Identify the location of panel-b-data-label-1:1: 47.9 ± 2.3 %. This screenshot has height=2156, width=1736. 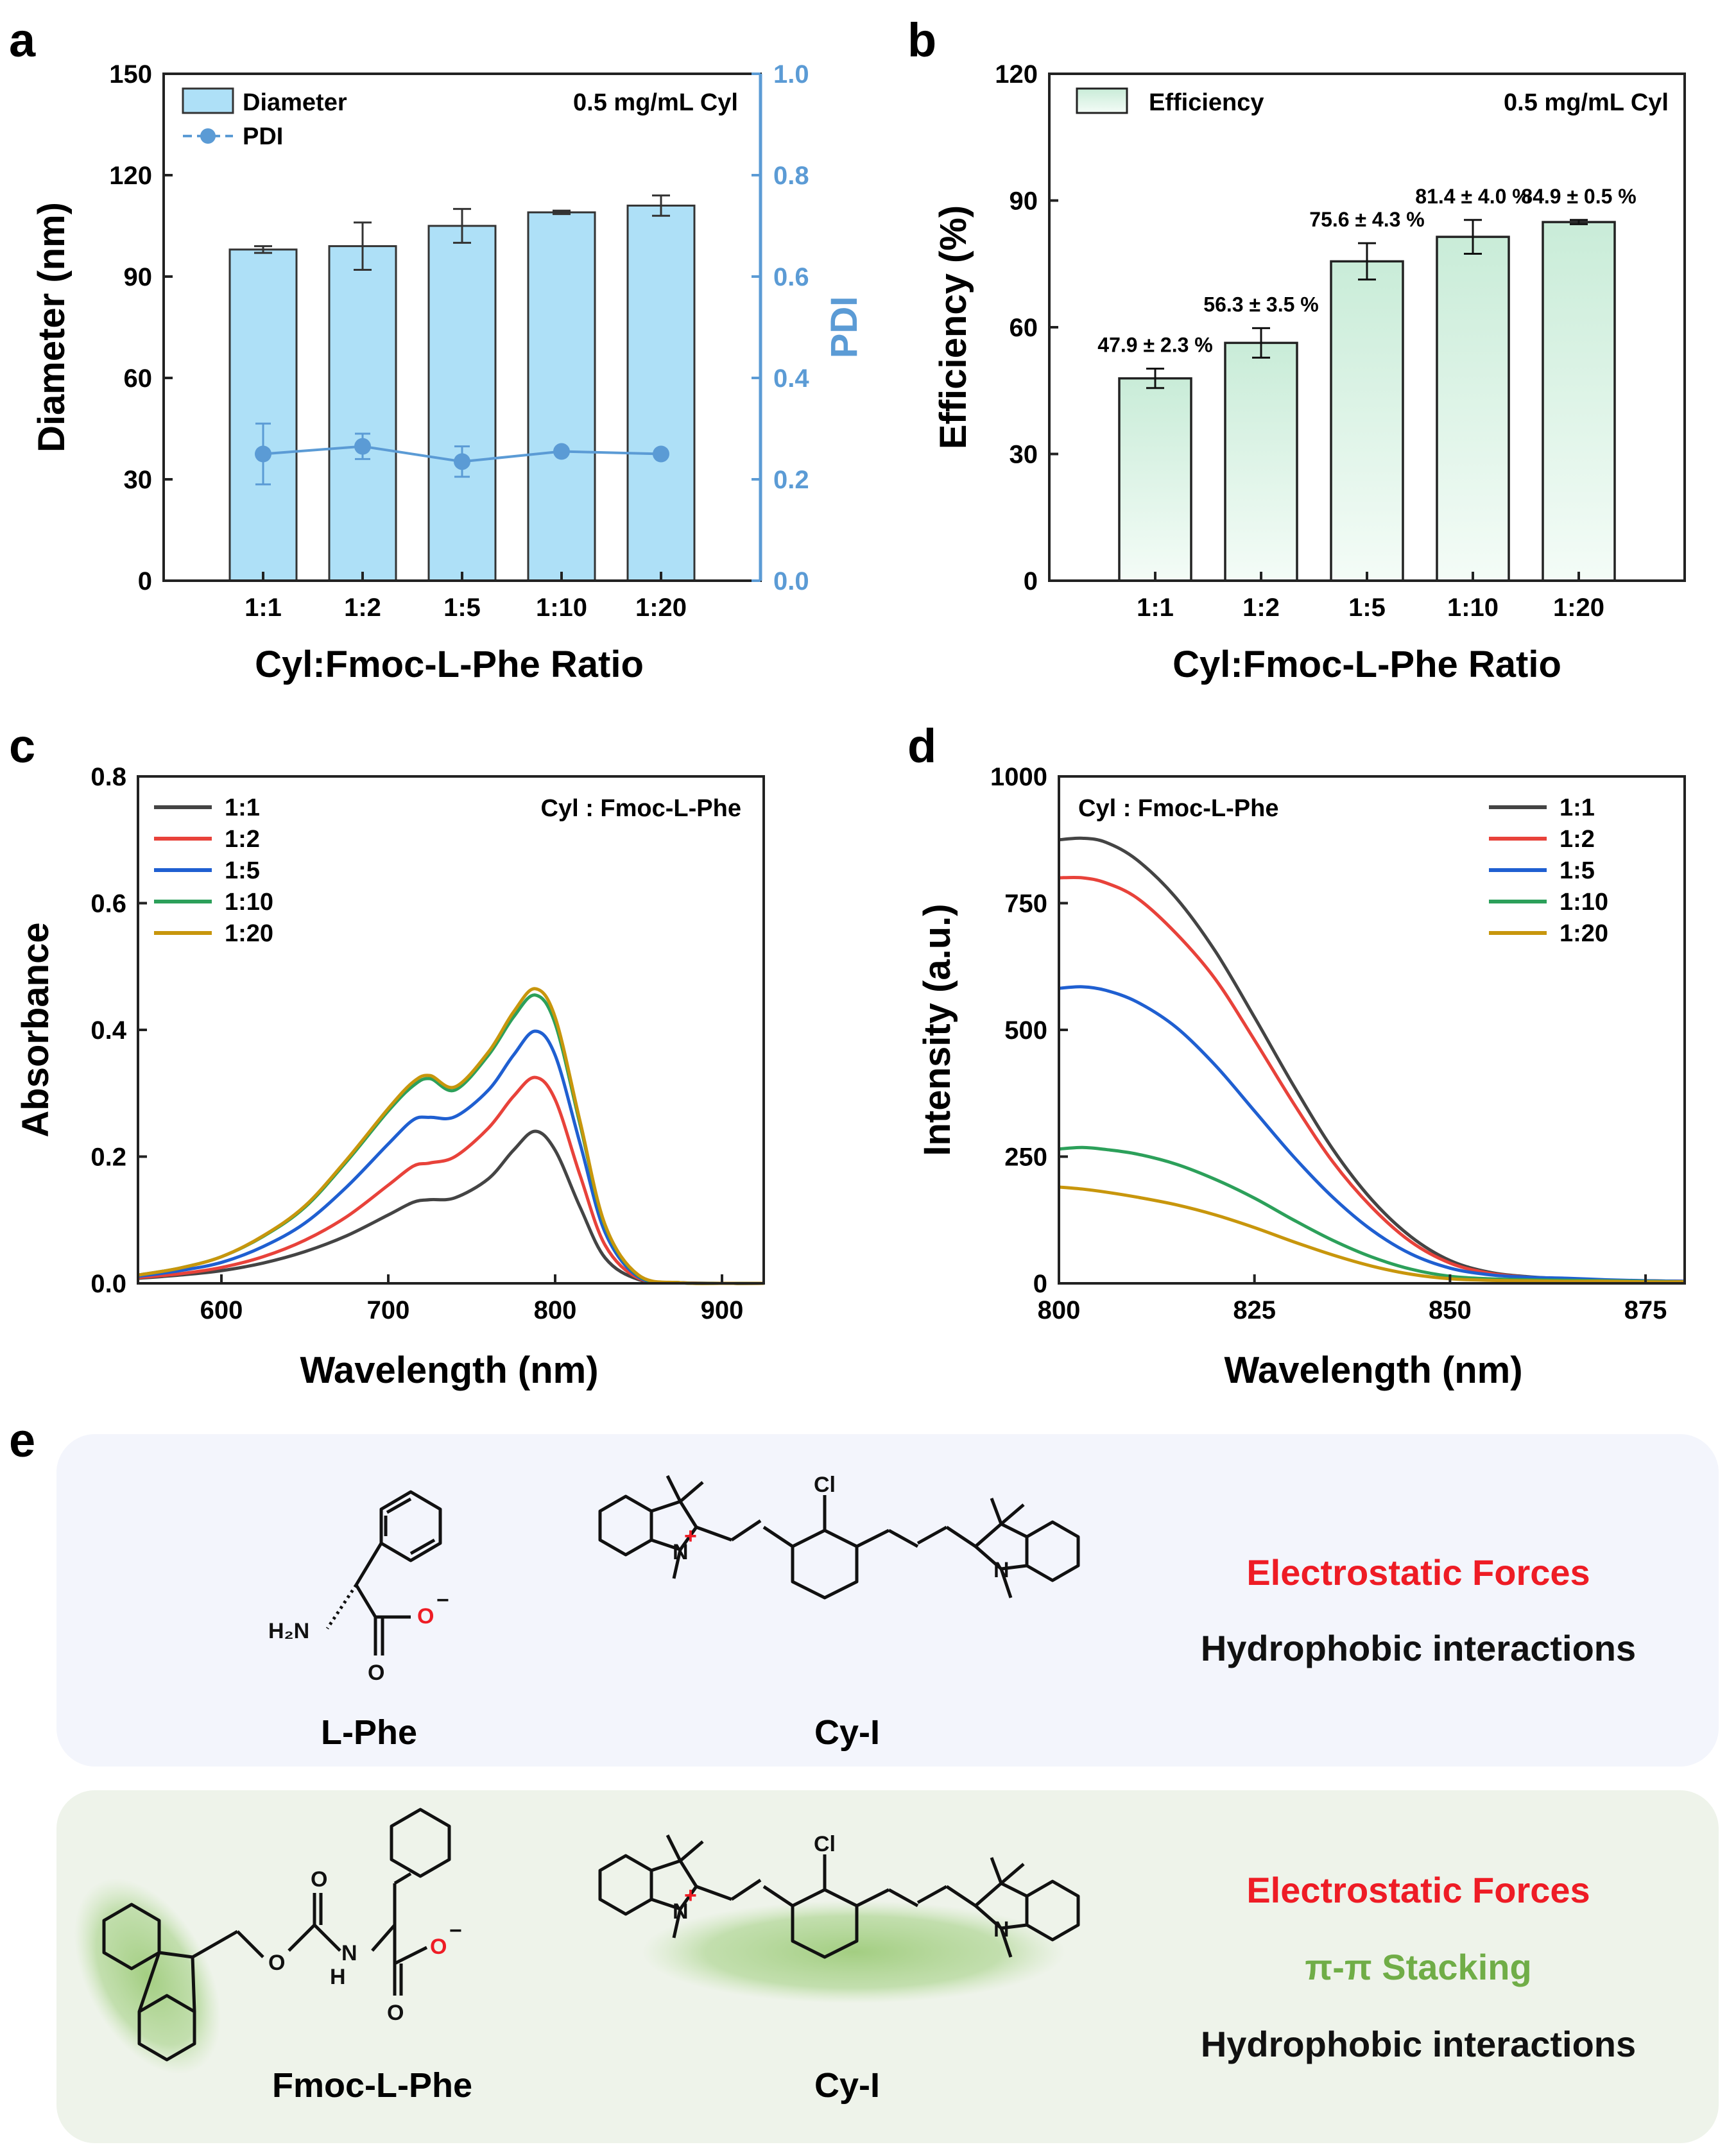
(1154, 345).